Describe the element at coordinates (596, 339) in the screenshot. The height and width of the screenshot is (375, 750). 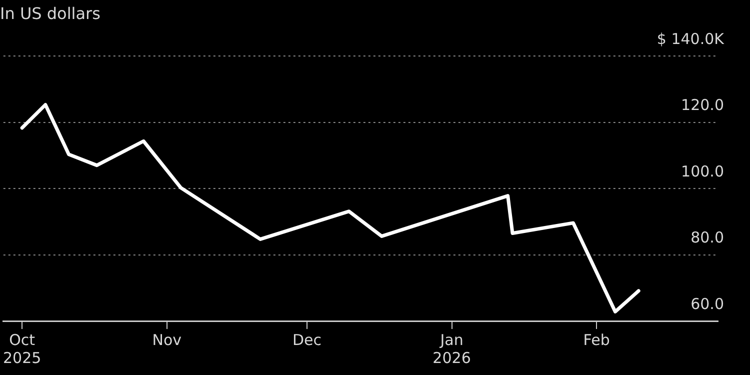
I see `x-tick-label: Feb` at that location.